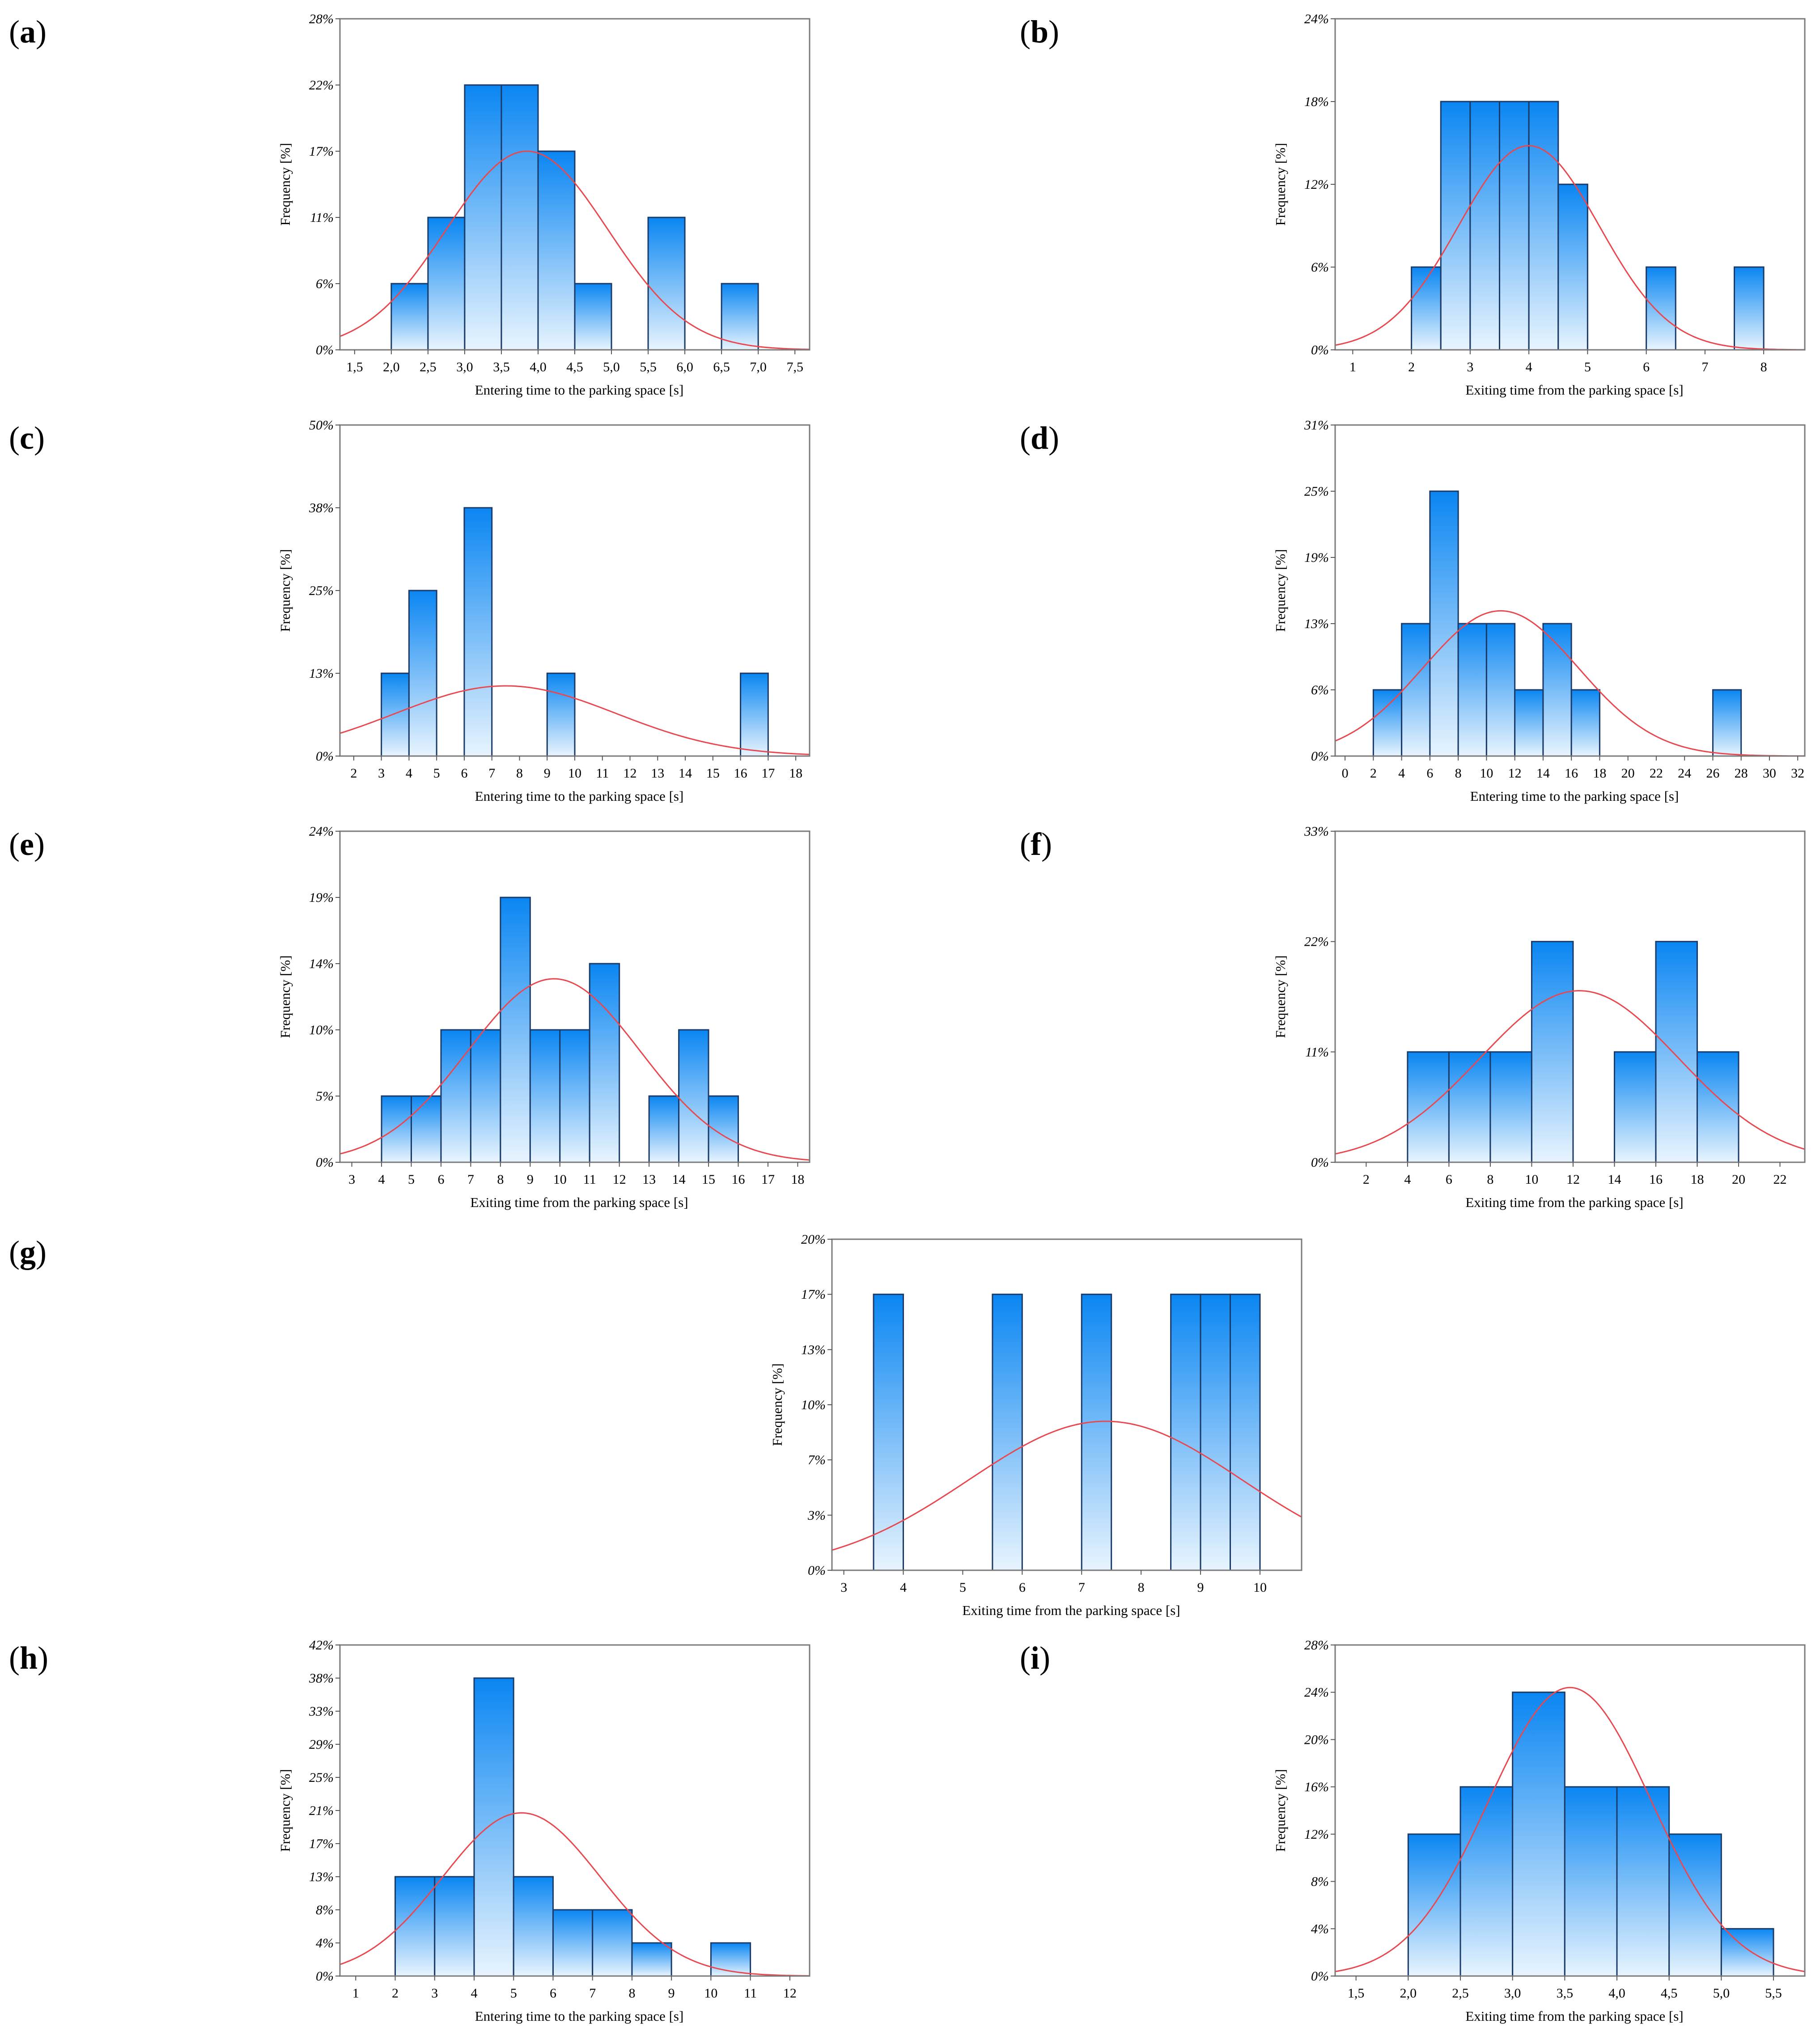 The width and height of the screenshot is (1820, 2040). What do you see at coordinates (1039, 438) in the screenshot?
I see `panel-label-d: (d)` at bounding box center [1039, 438].